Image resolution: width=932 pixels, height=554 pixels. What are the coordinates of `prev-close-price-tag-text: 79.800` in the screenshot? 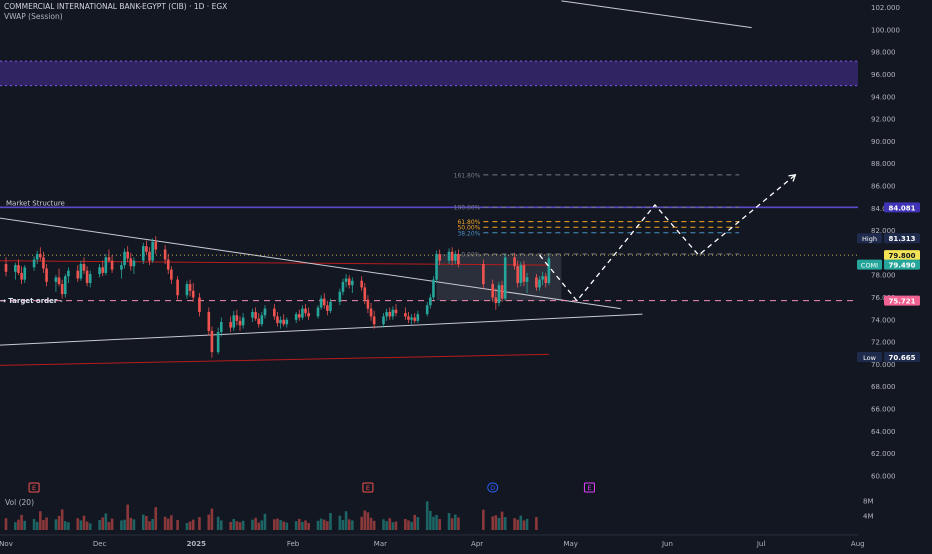 It's located at (901, 256).